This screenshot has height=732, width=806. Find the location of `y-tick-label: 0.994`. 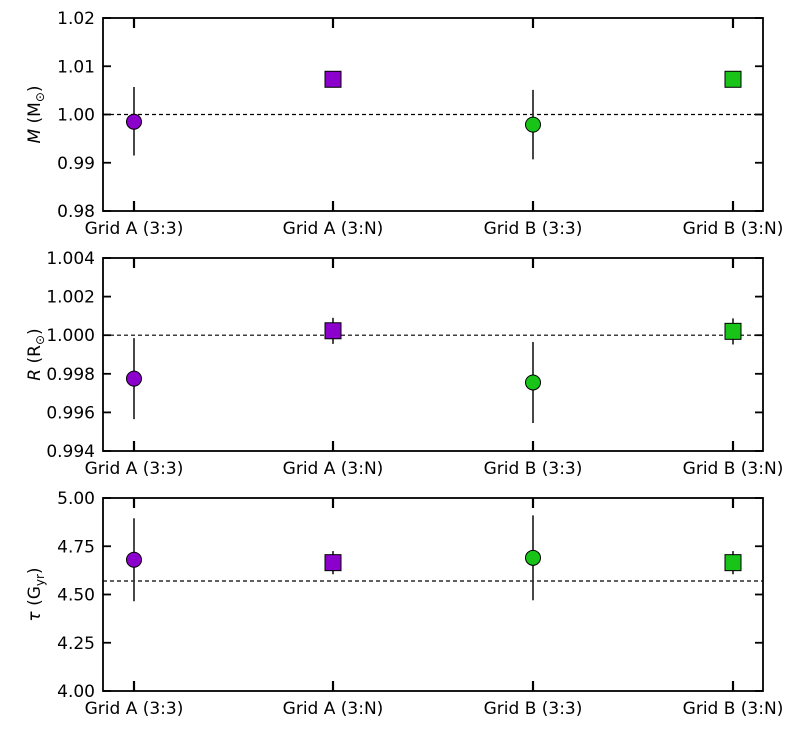

y-tick-label: 0.994 is located at coordinates (70, 452).